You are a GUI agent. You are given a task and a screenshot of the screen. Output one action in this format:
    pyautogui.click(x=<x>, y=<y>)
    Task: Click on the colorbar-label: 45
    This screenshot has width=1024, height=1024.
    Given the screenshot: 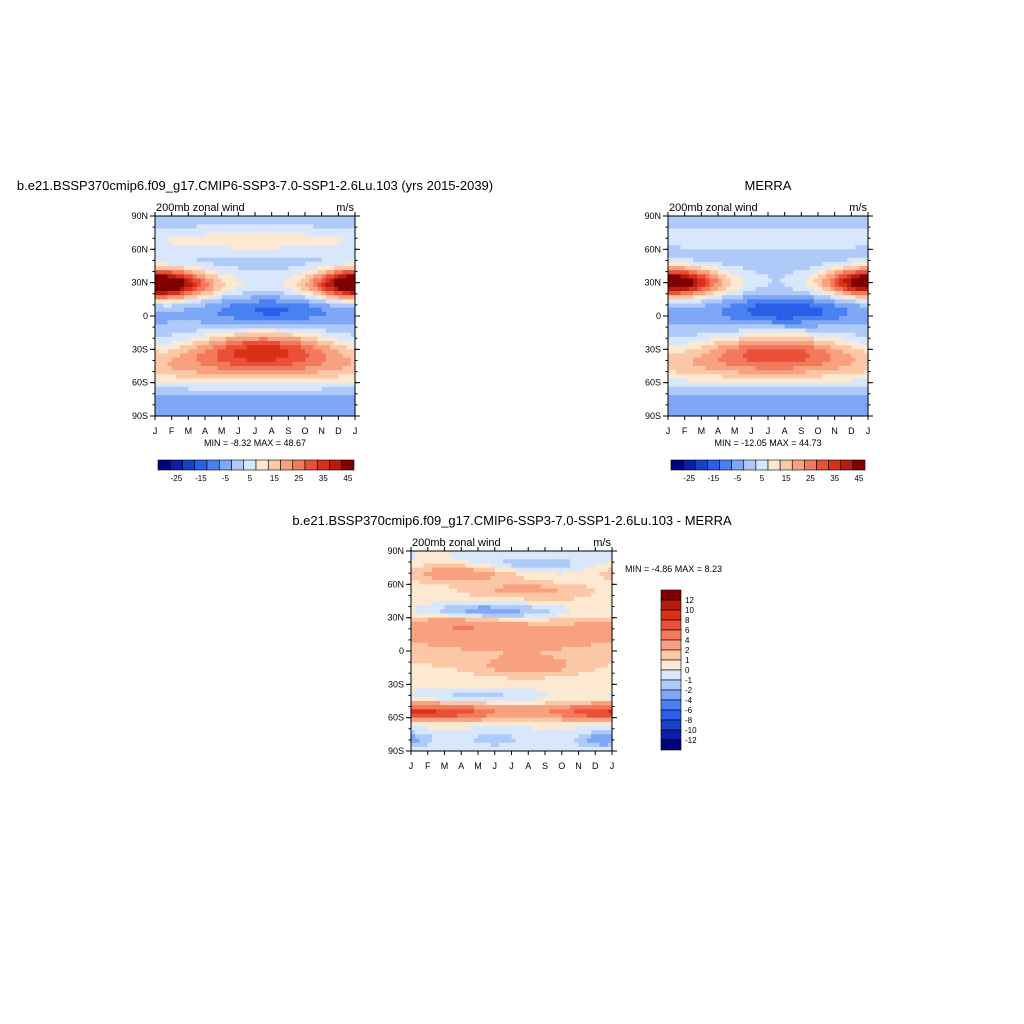 What is the action you would take?
    pyautogui.click(x=858, y=478)
    